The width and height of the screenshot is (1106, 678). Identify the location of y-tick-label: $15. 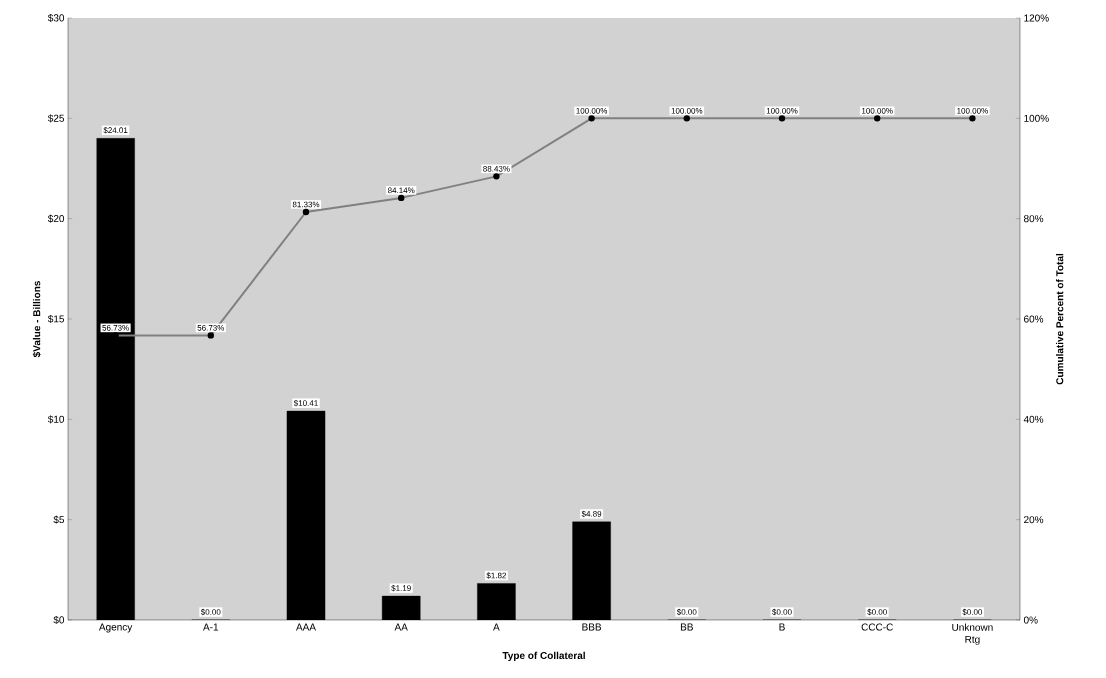
(56, 319).